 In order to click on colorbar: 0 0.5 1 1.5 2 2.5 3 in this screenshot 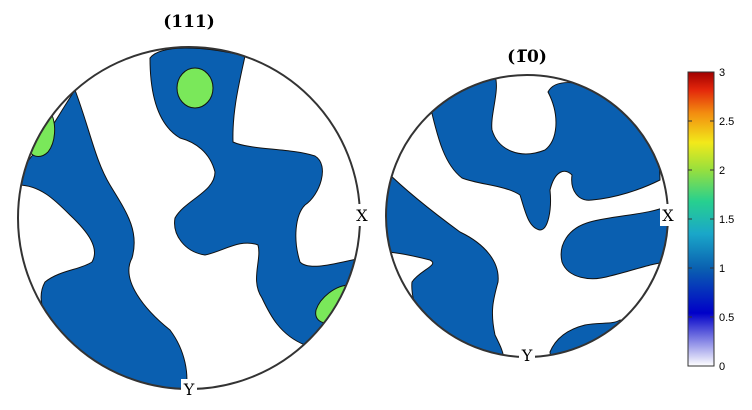, I will do `click(710, 220)`.